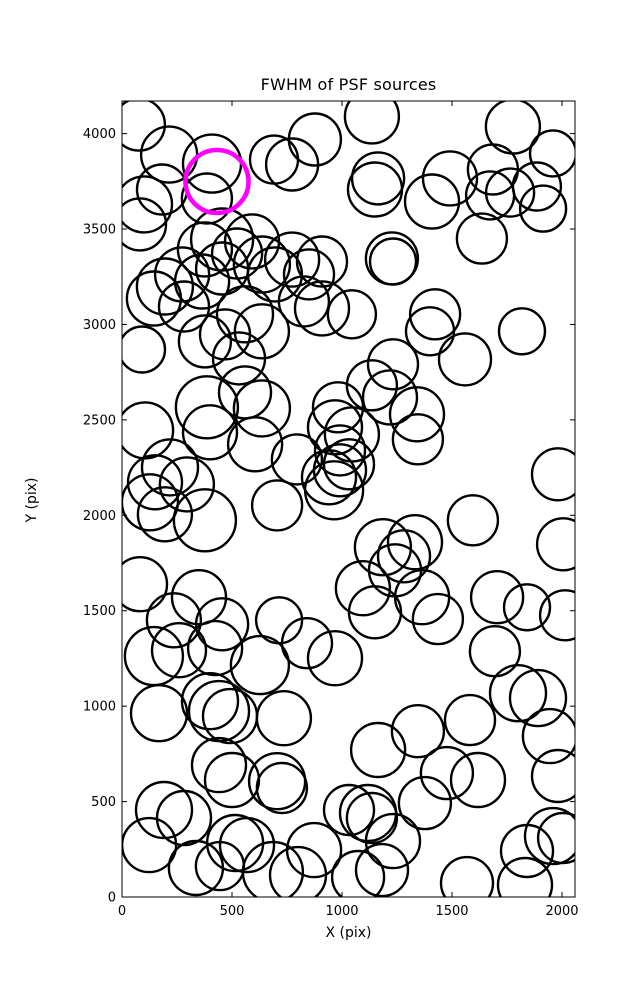 The image size is (637, 1000). I want to click on highlighted-psf-source-circle, so click(217, 181).